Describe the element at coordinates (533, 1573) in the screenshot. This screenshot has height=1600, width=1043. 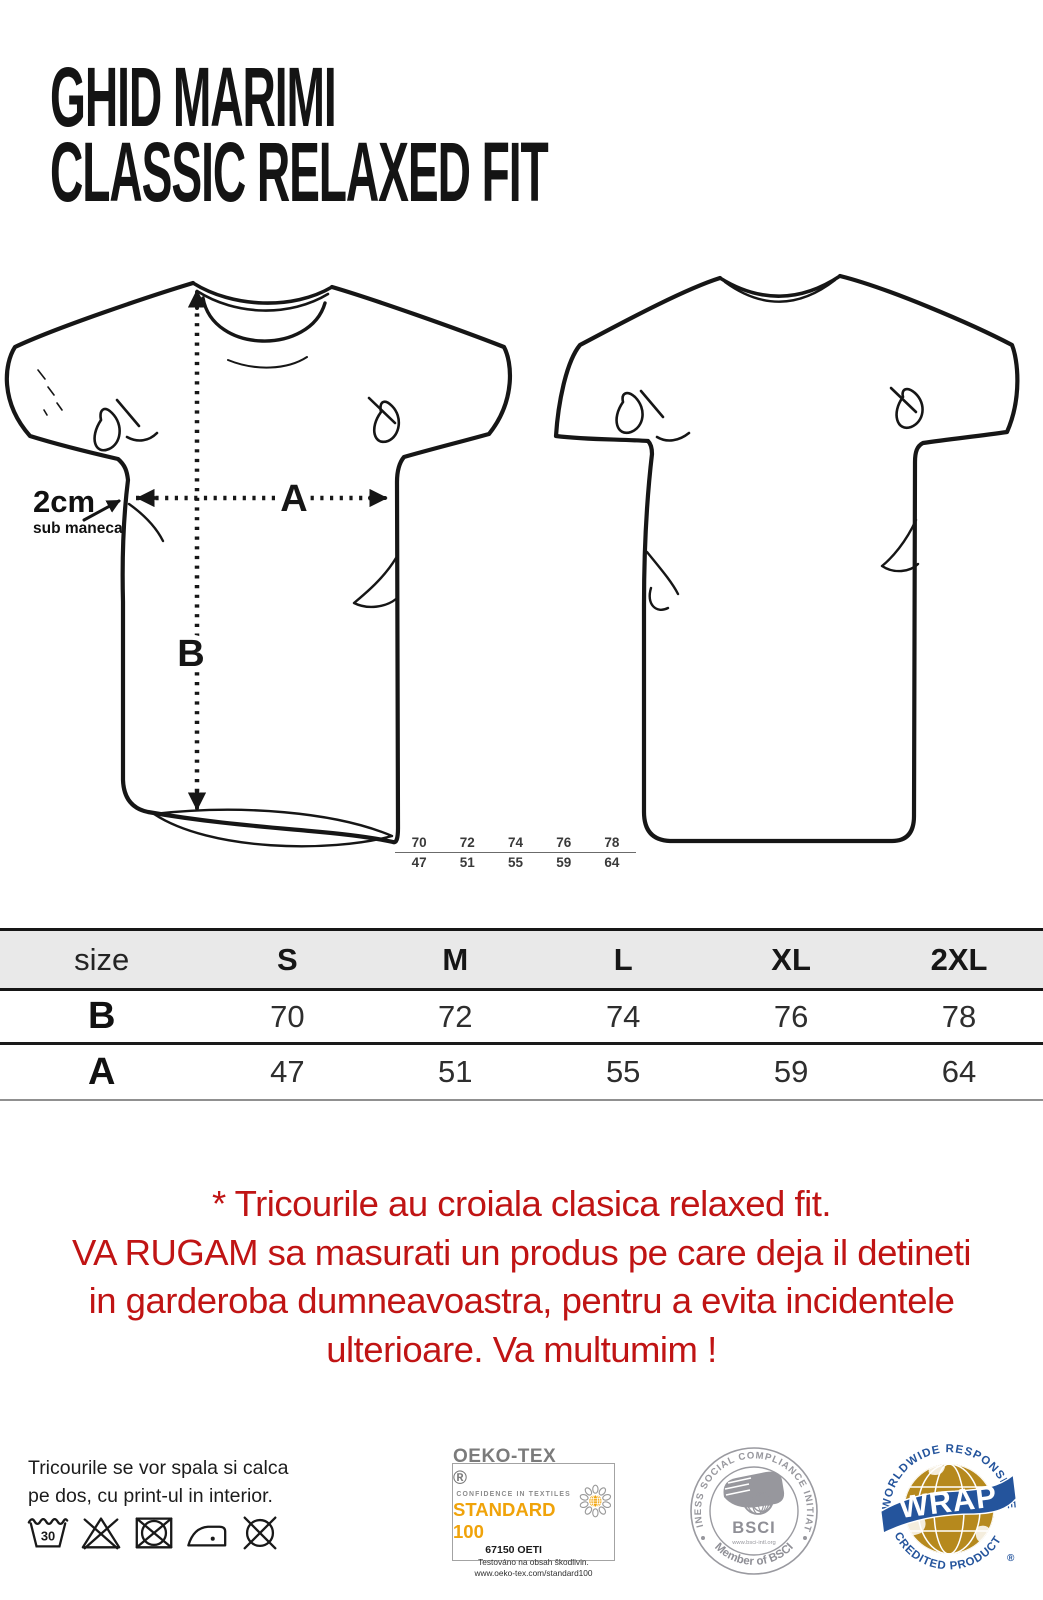
I see `oeko-url: www.oeko-tex.com/standard100` at that location.